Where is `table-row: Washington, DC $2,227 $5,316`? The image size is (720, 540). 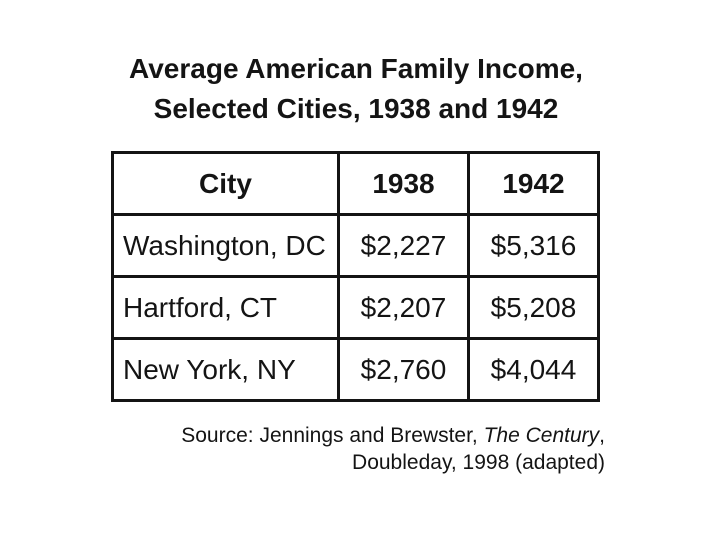
table-row: Washington, DC $2,227 $5,316 is located at coordinates (355, 245).